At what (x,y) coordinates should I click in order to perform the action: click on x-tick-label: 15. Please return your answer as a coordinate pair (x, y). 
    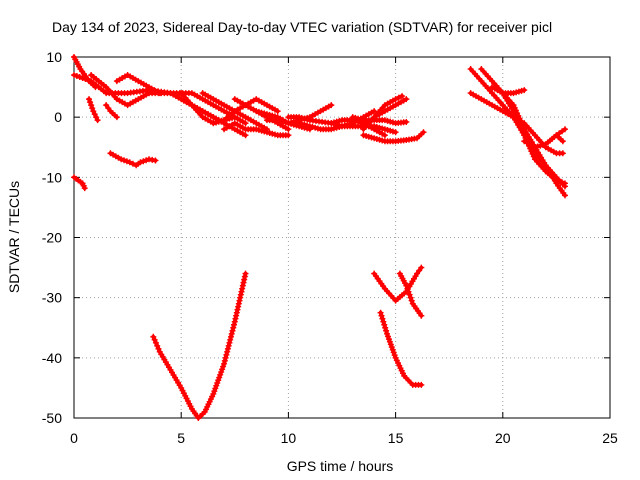
    Looking at the image, I should click on (396, 438).